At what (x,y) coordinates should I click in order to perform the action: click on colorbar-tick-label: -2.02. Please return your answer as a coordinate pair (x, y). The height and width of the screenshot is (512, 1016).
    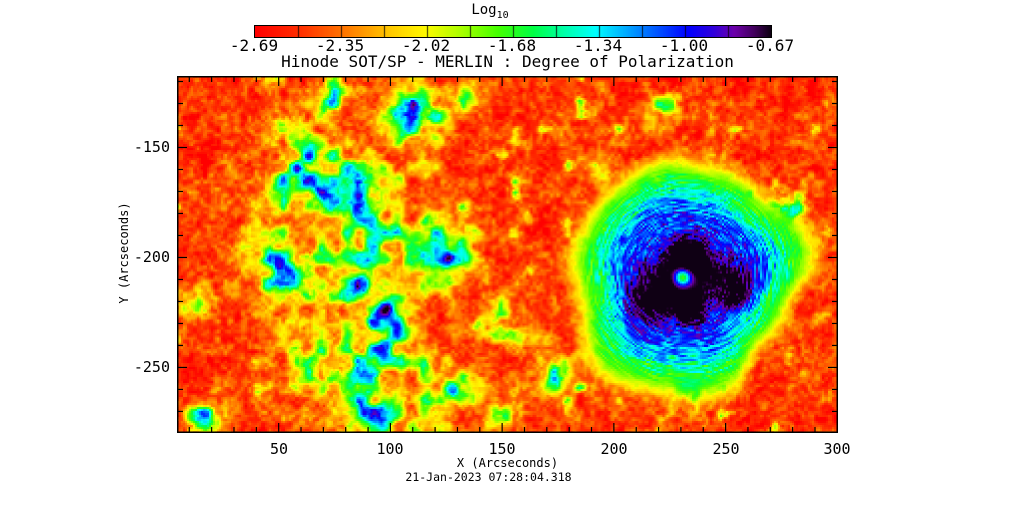
    Looking at the image, I should click on (426, 45).